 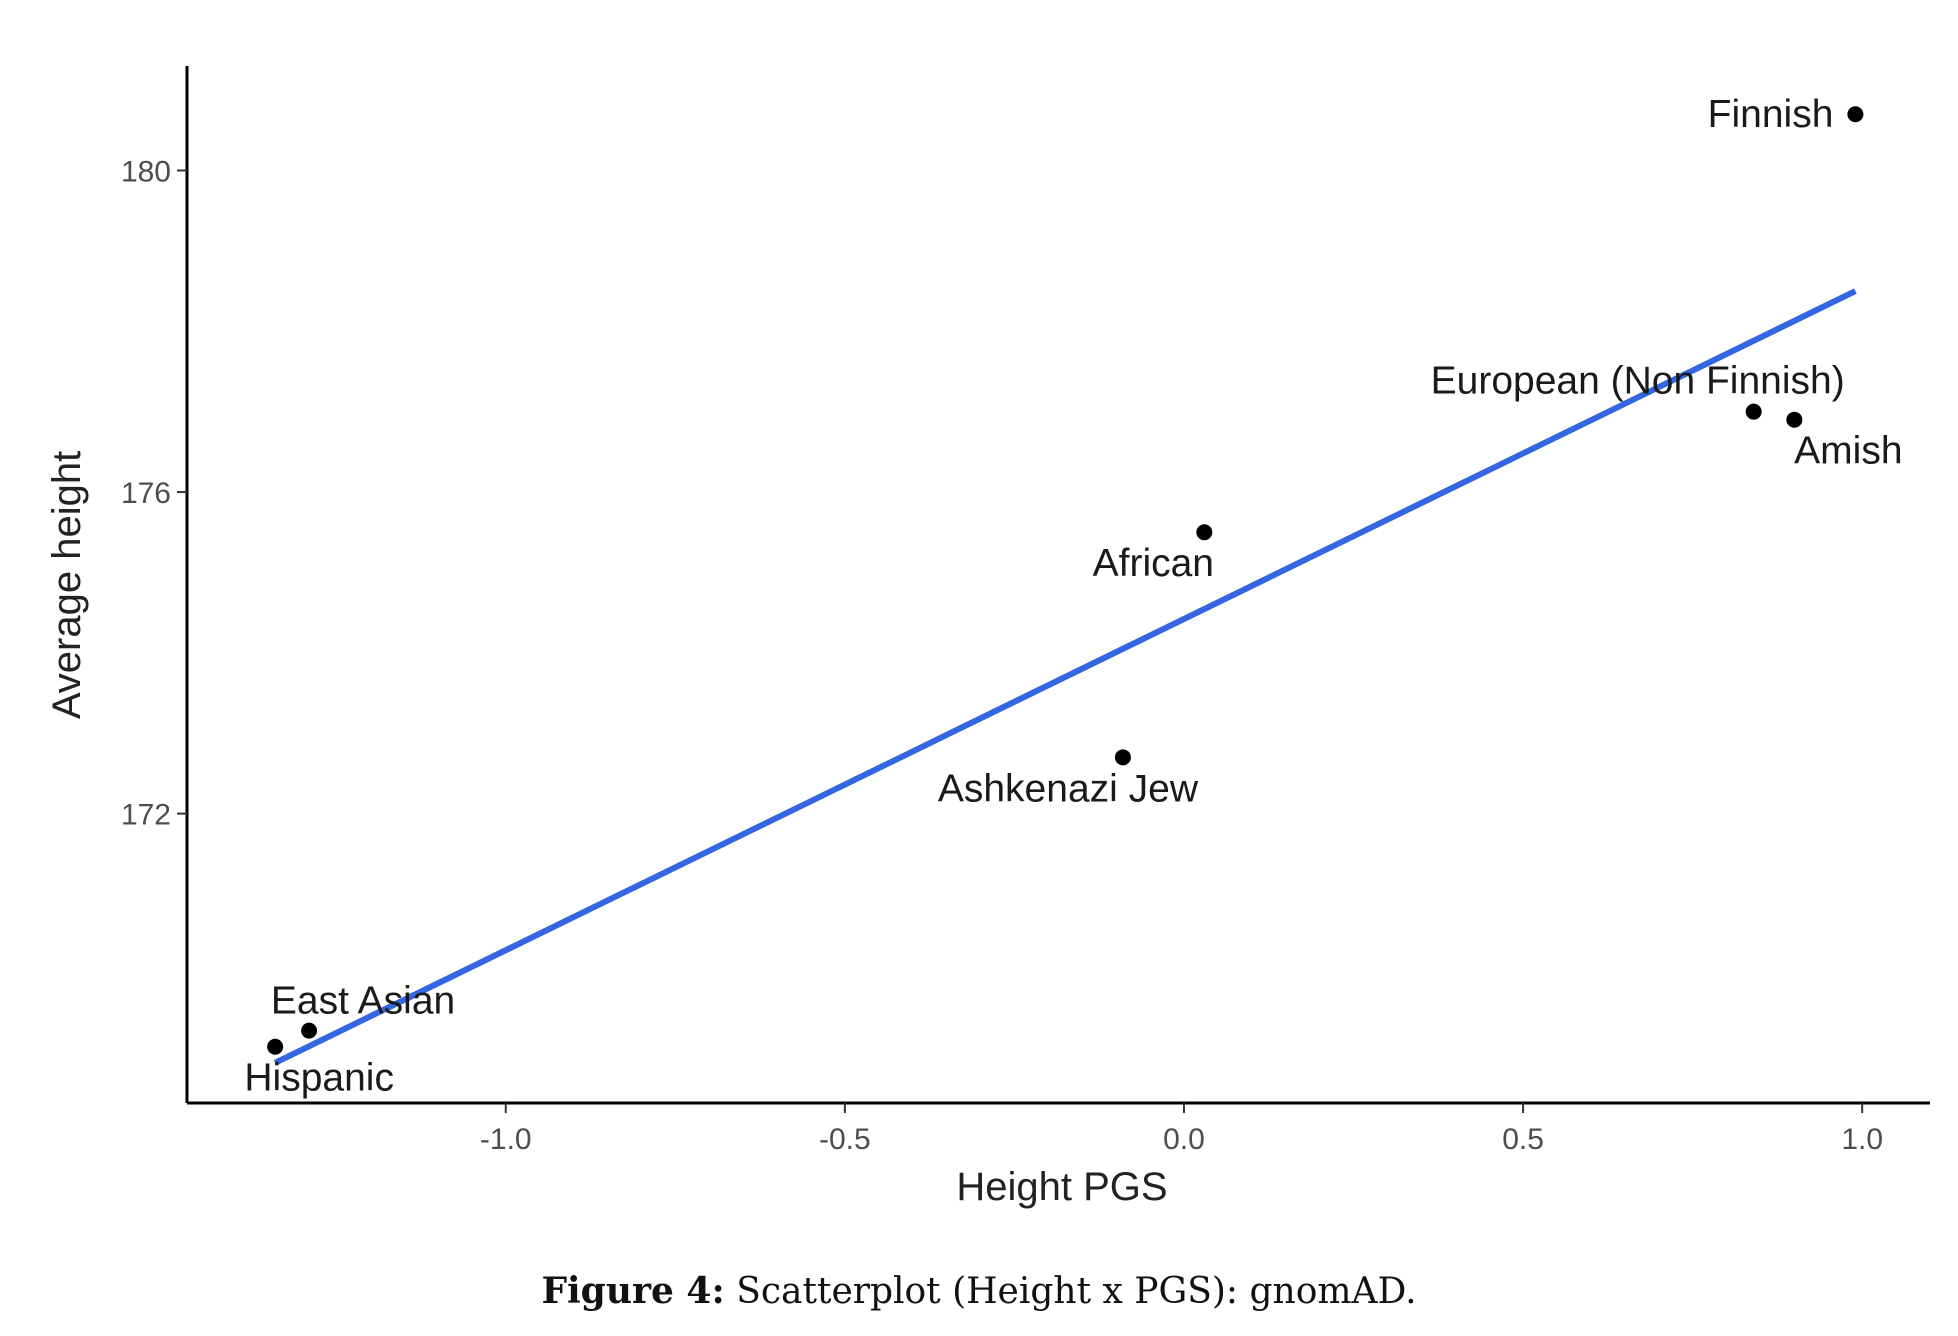 I want to click on y-axis-title: Average height, so click(x=67, y=585).